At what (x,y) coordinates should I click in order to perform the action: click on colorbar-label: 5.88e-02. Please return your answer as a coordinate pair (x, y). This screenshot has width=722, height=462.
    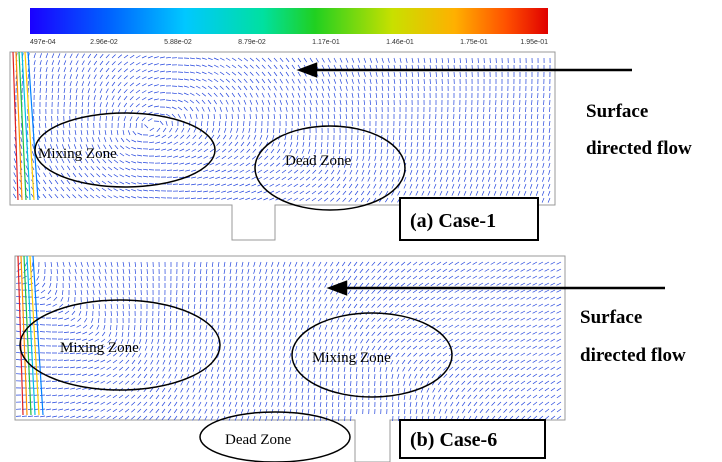
    Looking at the image, I should click on (178, 42).